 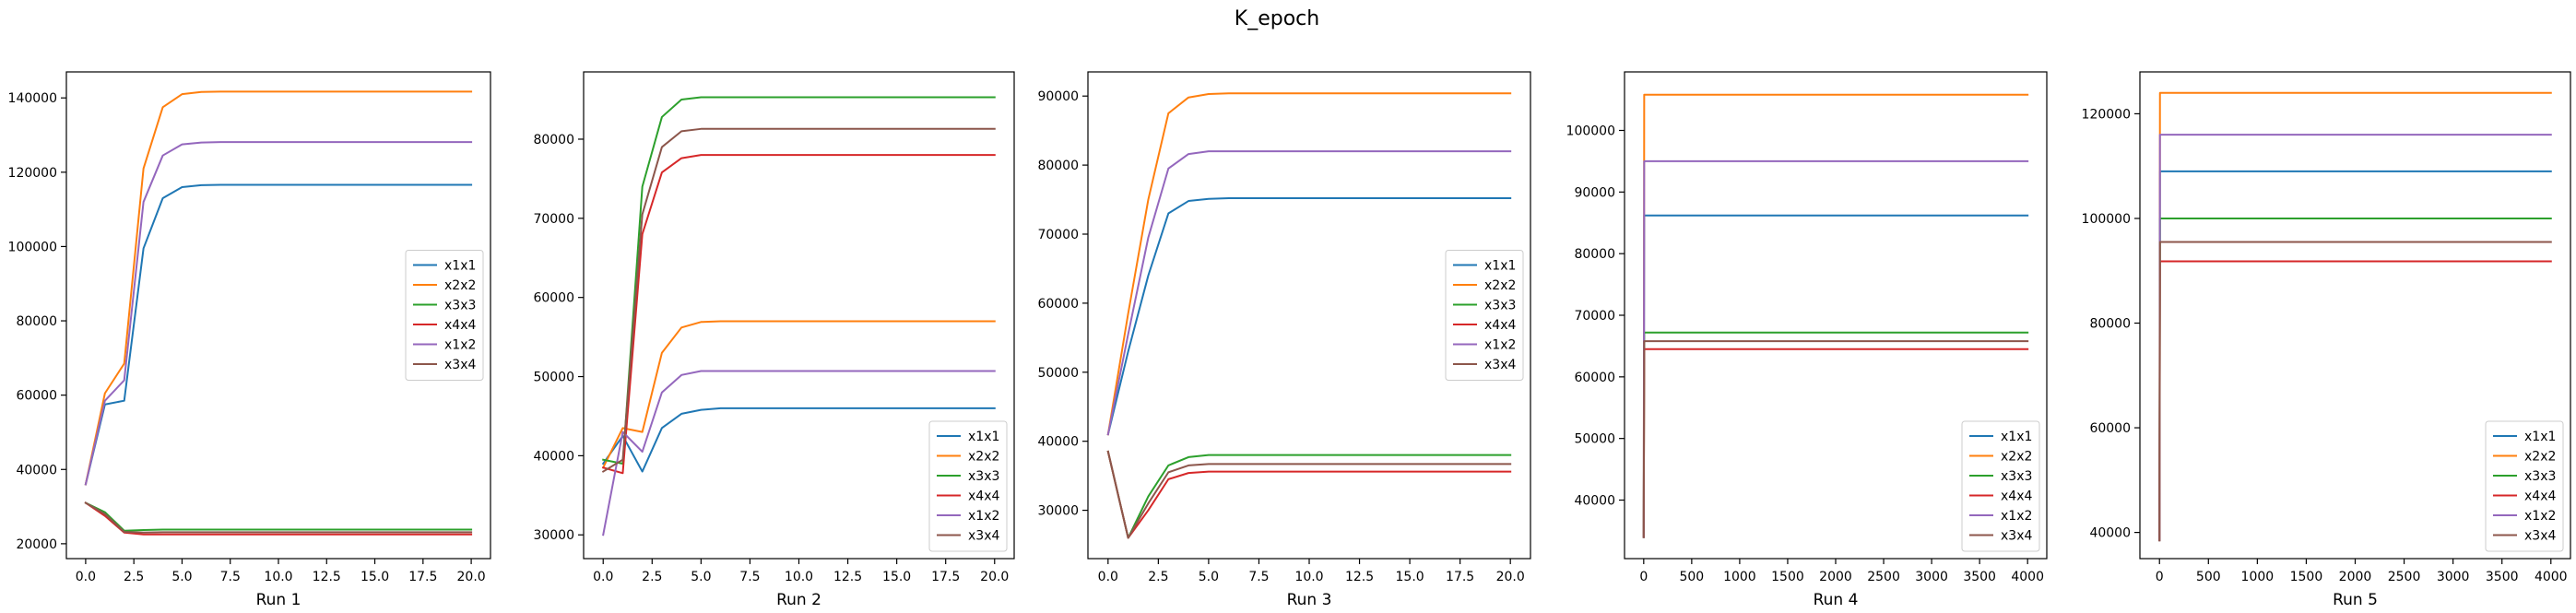 I want to click on x-axis-label: Run 2, so click(x=798, y=600).